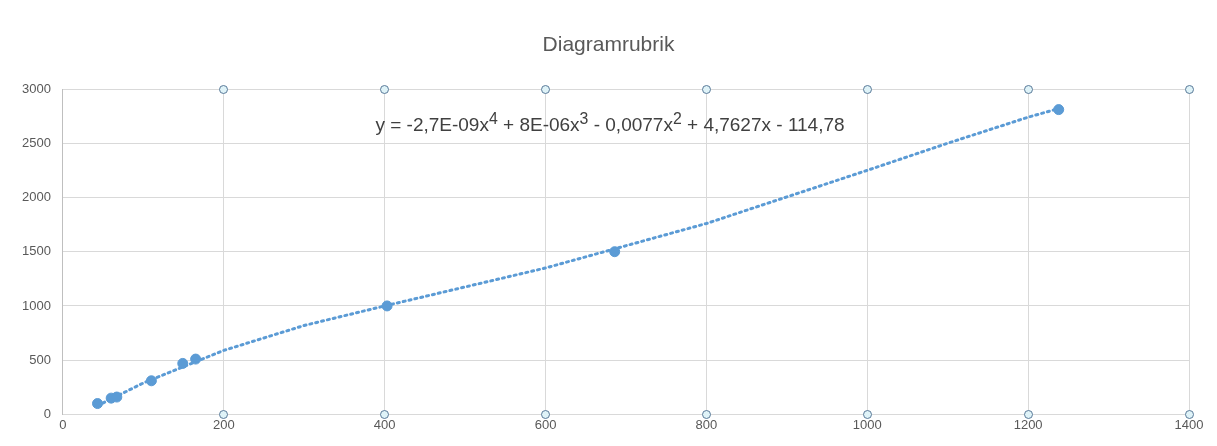 This screenshot has width=1217, height=446. Describe the element at coordinates (36, 305) in the screenshot. I see `y-tick-label: 1000` at that location.